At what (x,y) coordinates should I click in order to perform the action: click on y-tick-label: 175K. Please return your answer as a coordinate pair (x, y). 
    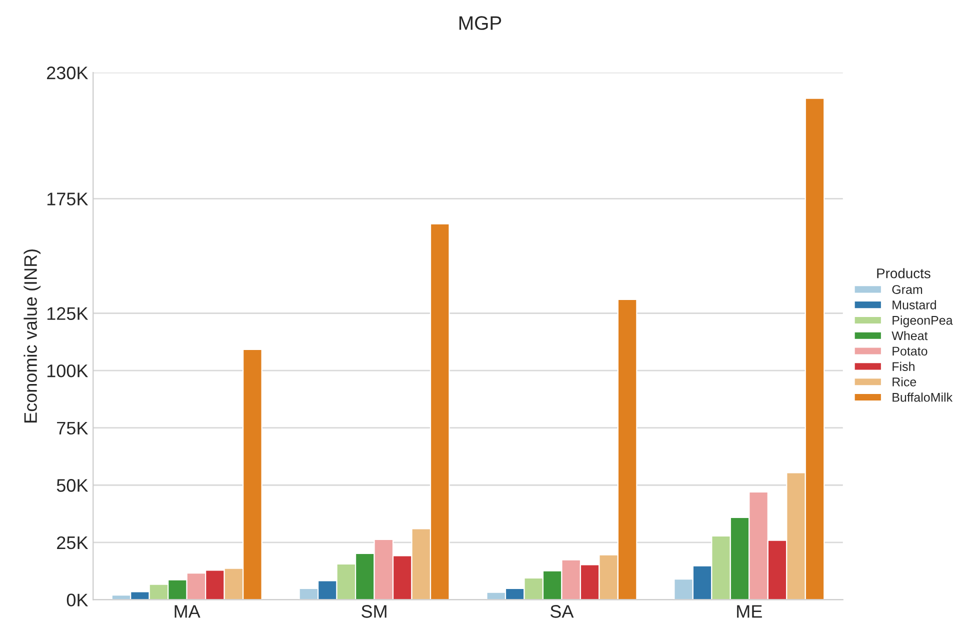
    Looking at the image, I should click on (67, 199).